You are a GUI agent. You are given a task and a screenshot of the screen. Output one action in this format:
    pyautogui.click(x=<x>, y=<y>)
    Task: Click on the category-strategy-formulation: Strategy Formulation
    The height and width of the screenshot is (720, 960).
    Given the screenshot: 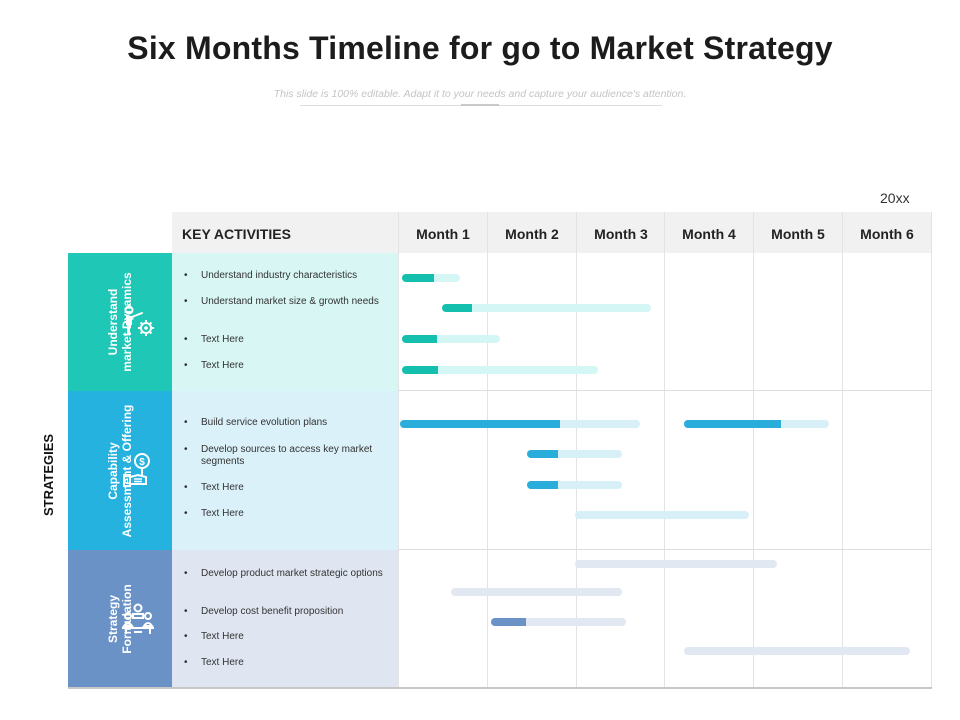 What is the action you would take?
    pyautogui.click(x=120, y=619)
    